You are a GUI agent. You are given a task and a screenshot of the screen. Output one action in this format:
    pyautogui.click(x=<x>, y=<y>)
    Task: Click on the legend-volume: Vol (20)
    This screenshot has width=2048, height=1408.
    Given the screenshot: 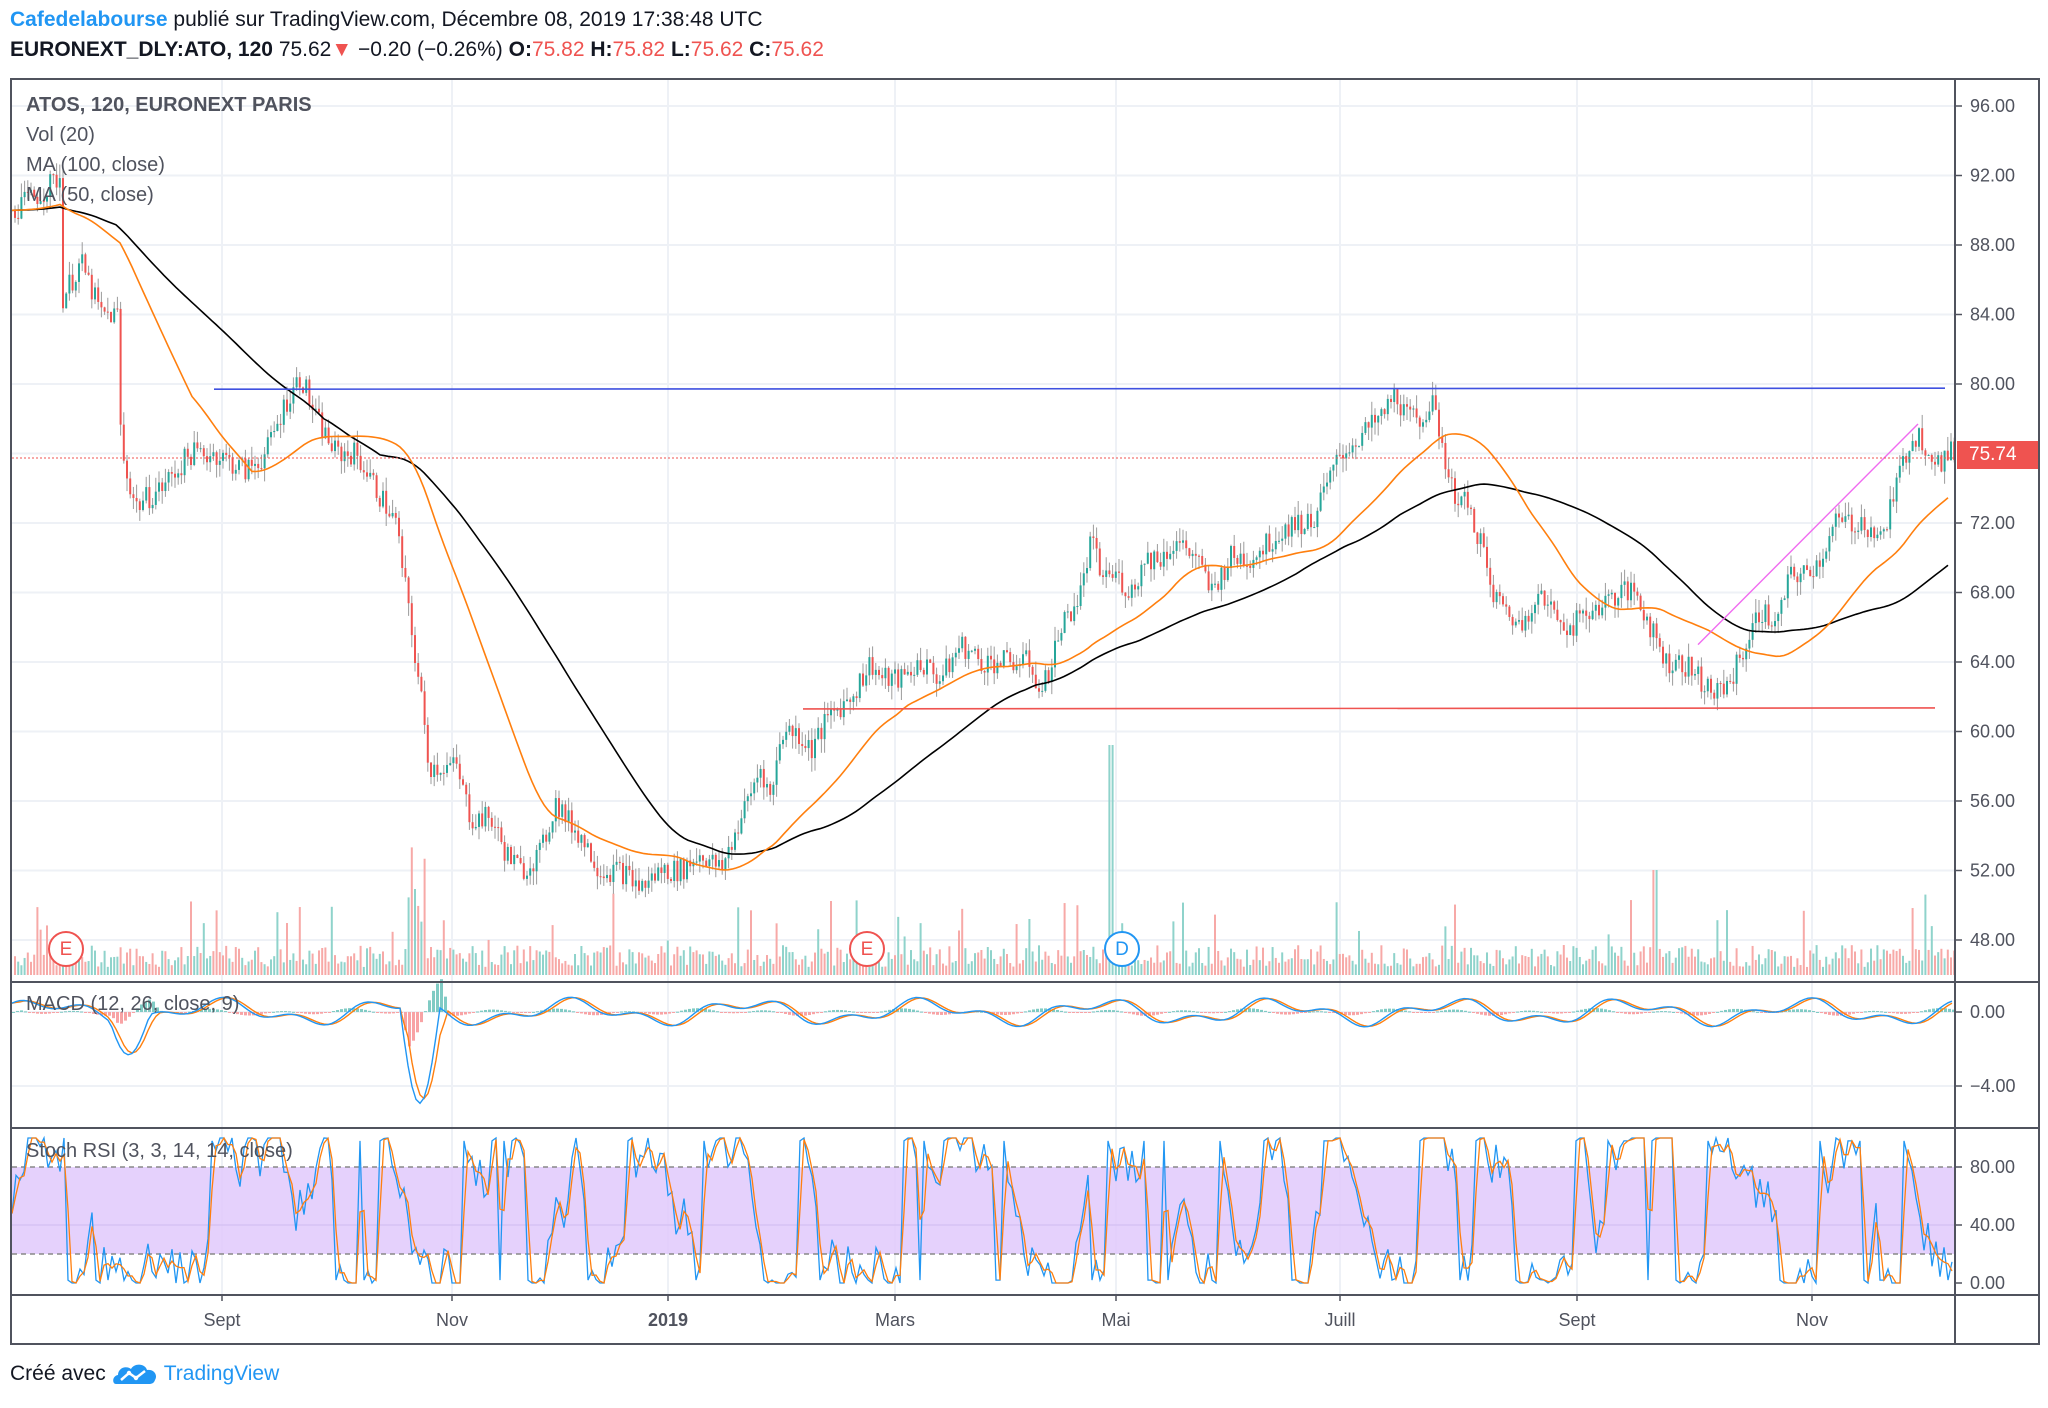 What is the action you would take?
    pyautogui.click(x=60, y=135)
    